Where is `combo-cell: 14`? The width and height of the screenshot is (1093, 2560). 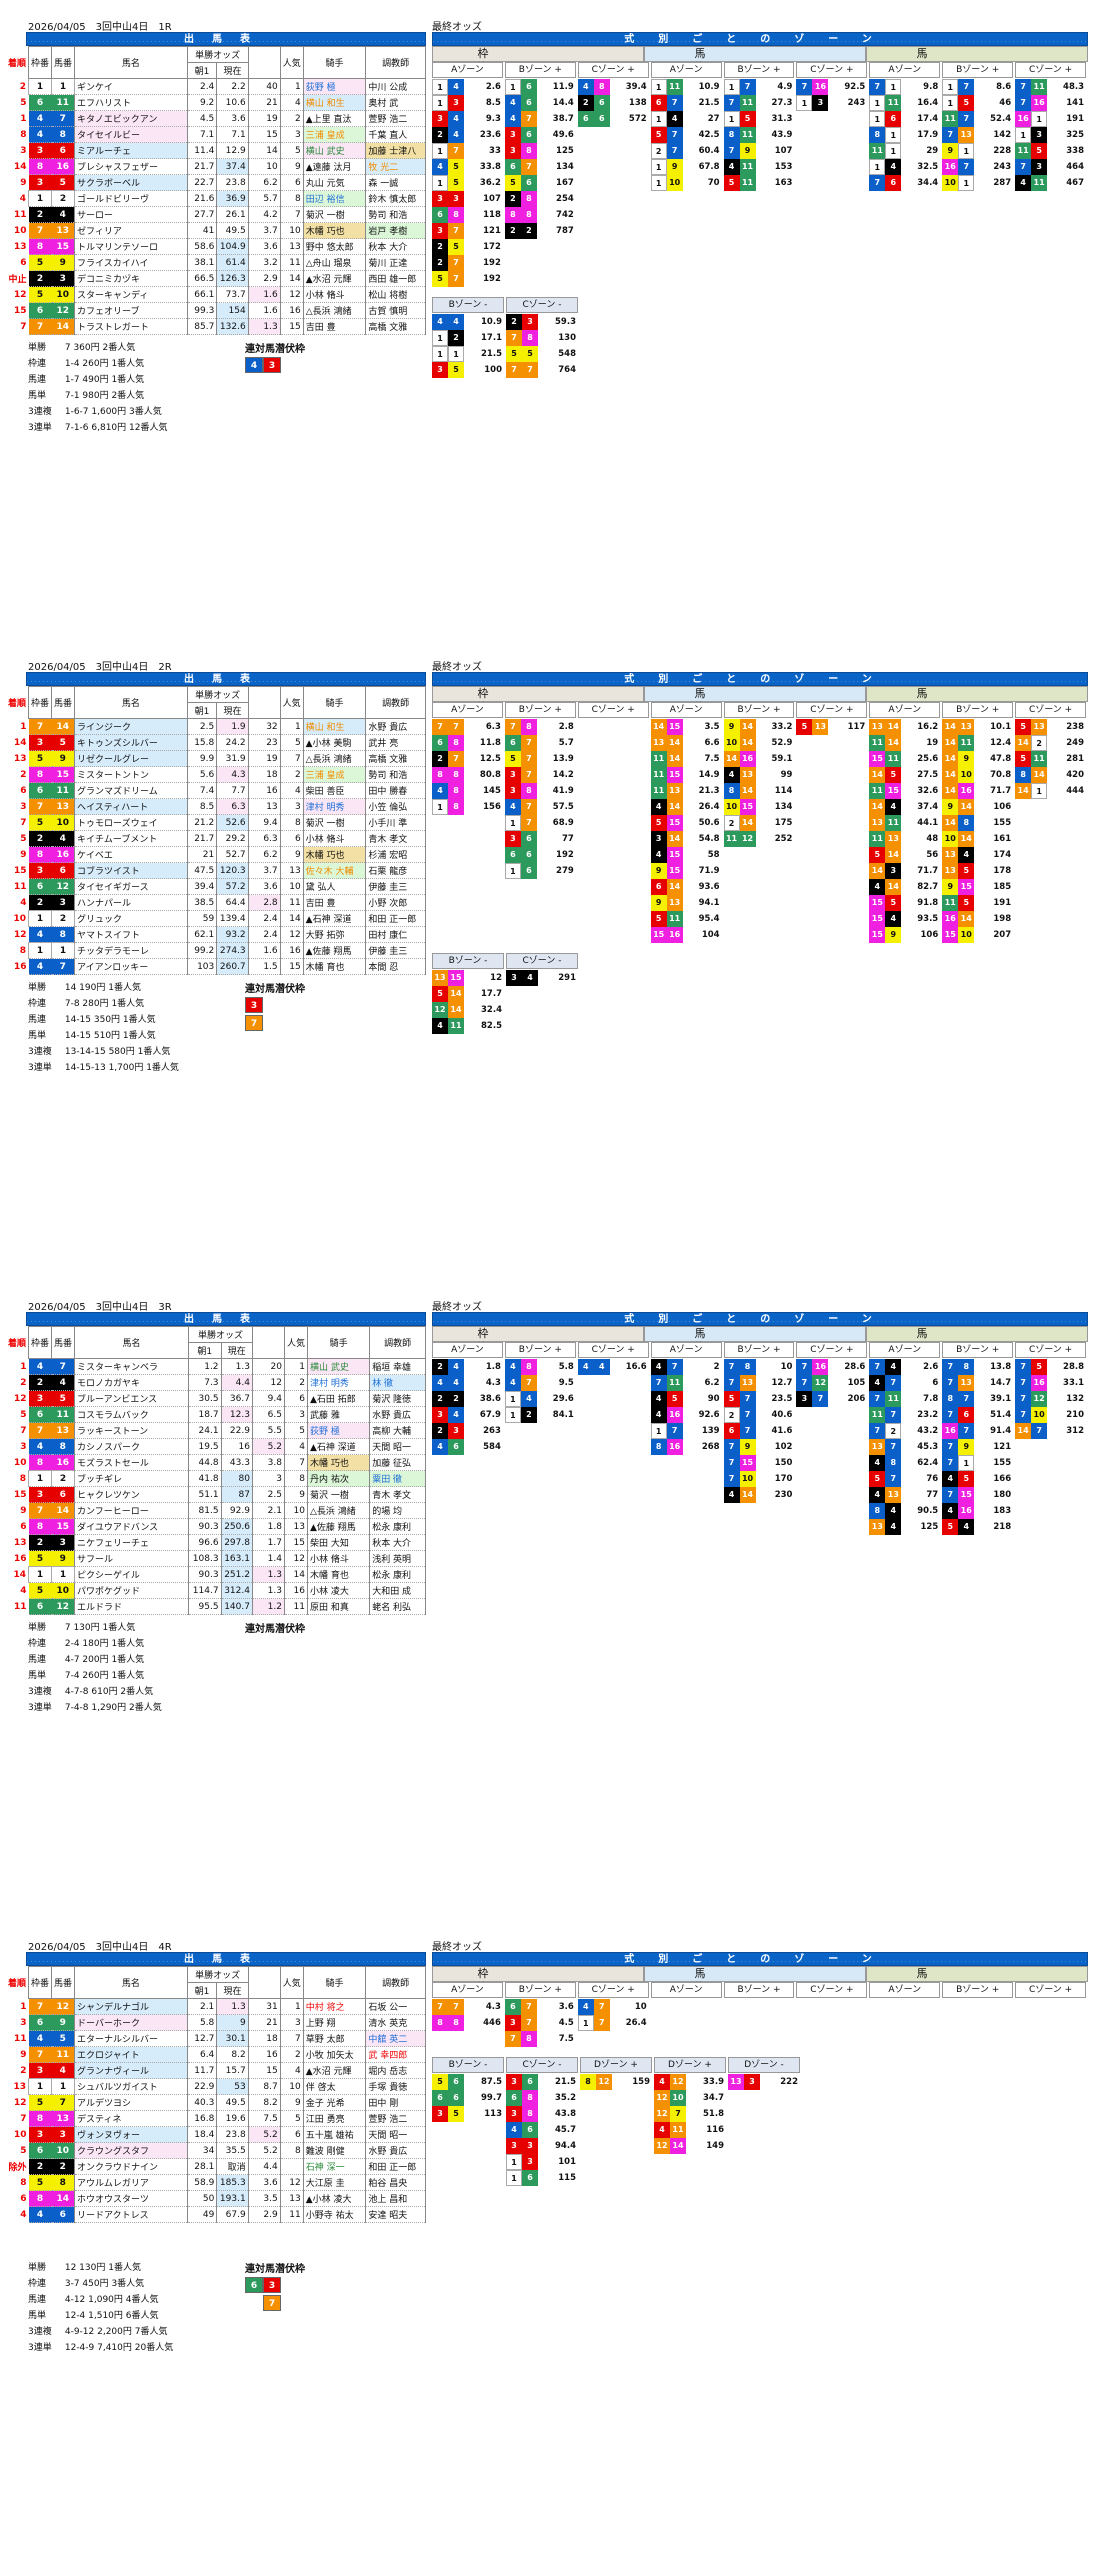 combo-cell: 14 is located at coordinates (456, 994).